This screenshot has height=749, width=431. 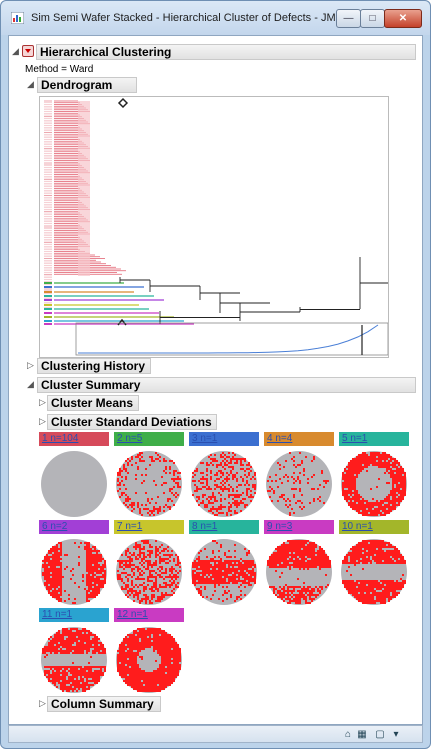 I want to click on maximize-button: □, so click(x=372, y=18).